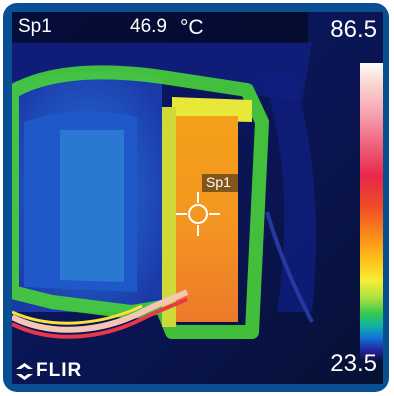  I want to click on right-wire, so click(289, 267).